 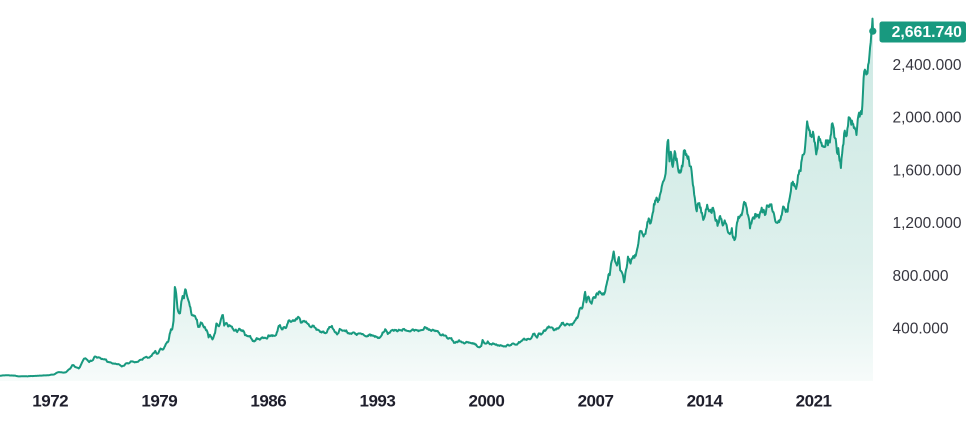 What do you see at coordinates (268, 400) in the screenshot?
I see `svg-text: 1986` at bounding box center [268, 400].